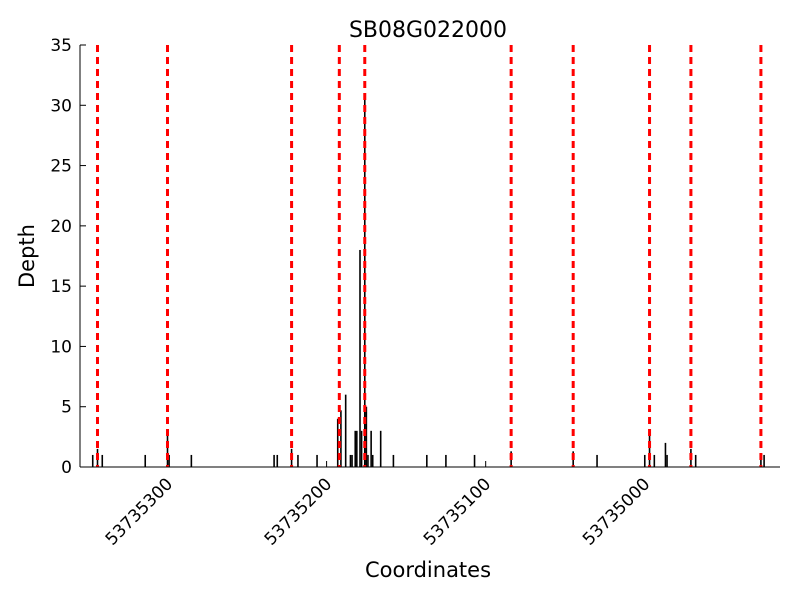  I want to click on y-tick-label: 5, so click(66, 408).